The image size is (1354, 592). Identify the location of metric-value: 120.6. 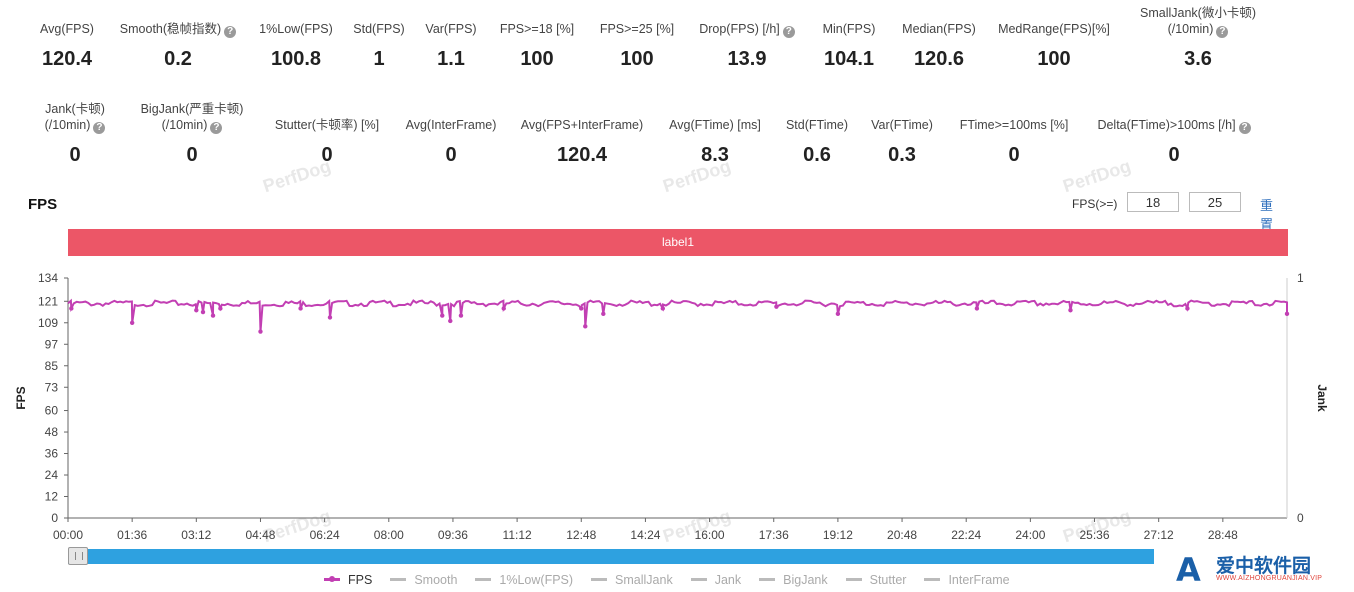
(939, 59).